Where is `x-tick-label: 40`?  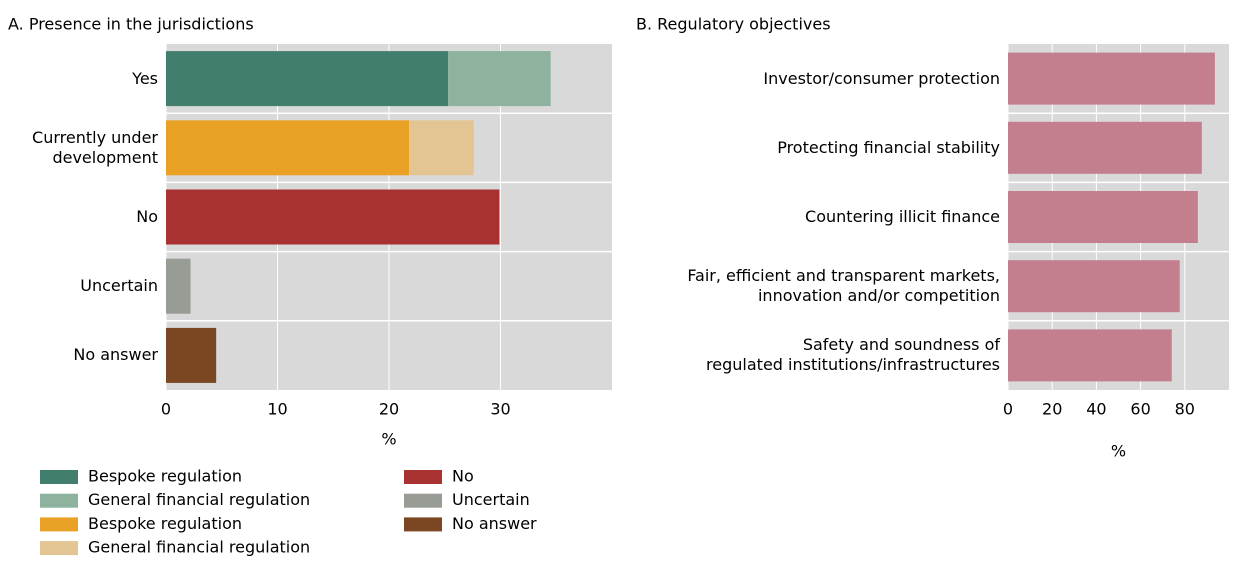
x-tick-label: 40 is located at coordinates (1096, 409).